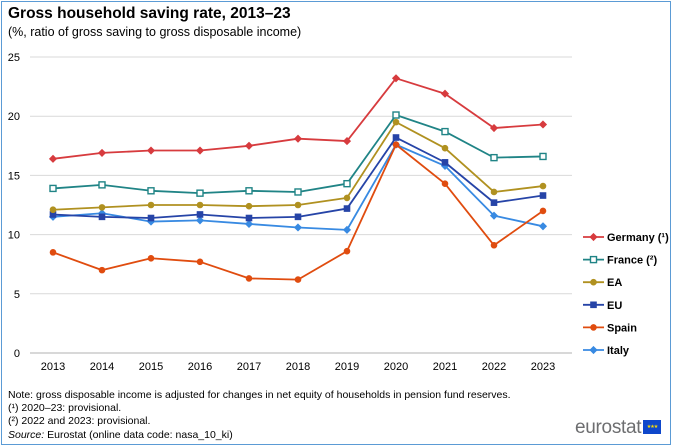 The width and height of the screenshot is (674, 448). I want to click on chart-title: Gross household saving rate, 2013–23, so click(149, 13).